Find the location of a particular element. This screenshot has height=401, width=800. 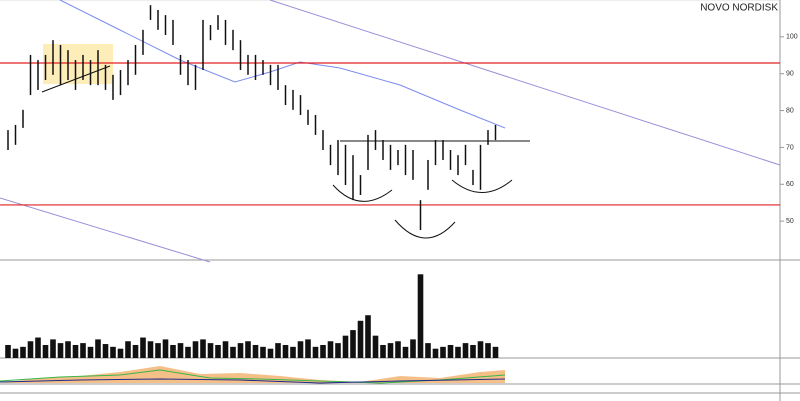

indicator-area is located at coordinates (252, 374).